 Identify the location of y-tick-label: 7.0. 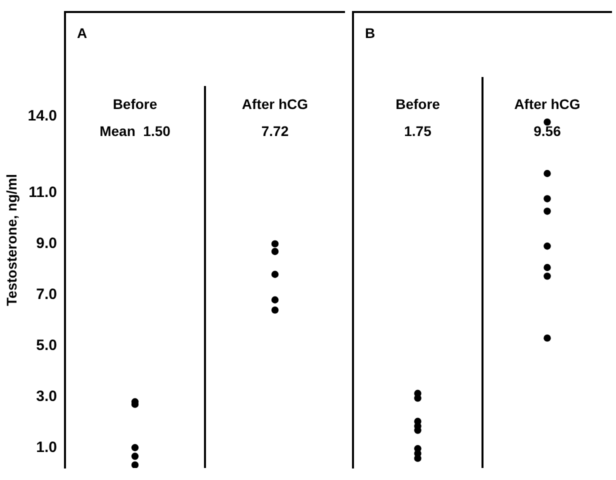
(46, 294).